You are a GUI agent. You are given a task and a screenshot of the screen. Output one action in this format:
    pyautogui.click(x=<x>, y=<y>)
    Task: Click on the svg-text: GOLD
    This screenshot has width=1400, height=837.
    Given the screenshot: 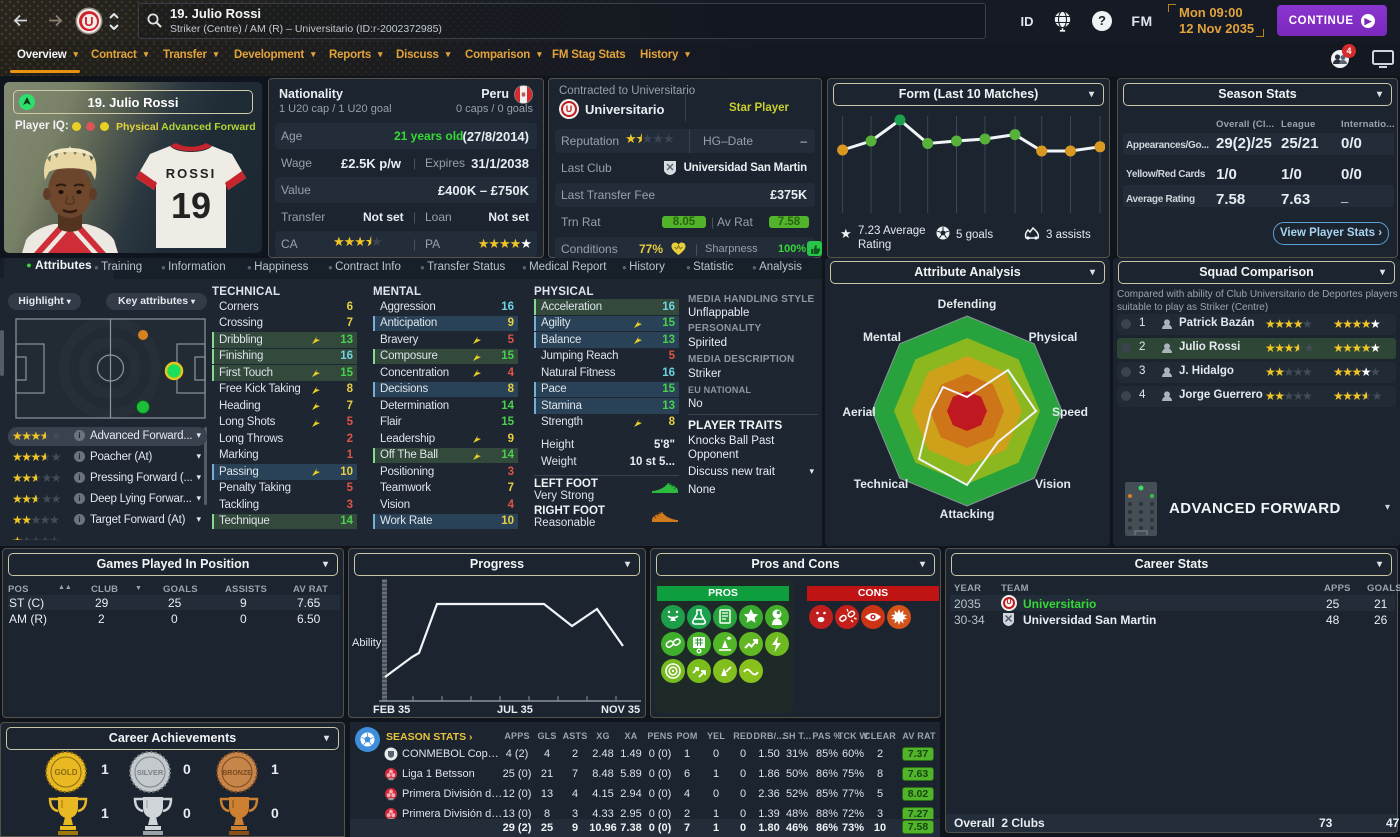 What is the action you would take?
    pyautogui.click(x=65, y=772)
    